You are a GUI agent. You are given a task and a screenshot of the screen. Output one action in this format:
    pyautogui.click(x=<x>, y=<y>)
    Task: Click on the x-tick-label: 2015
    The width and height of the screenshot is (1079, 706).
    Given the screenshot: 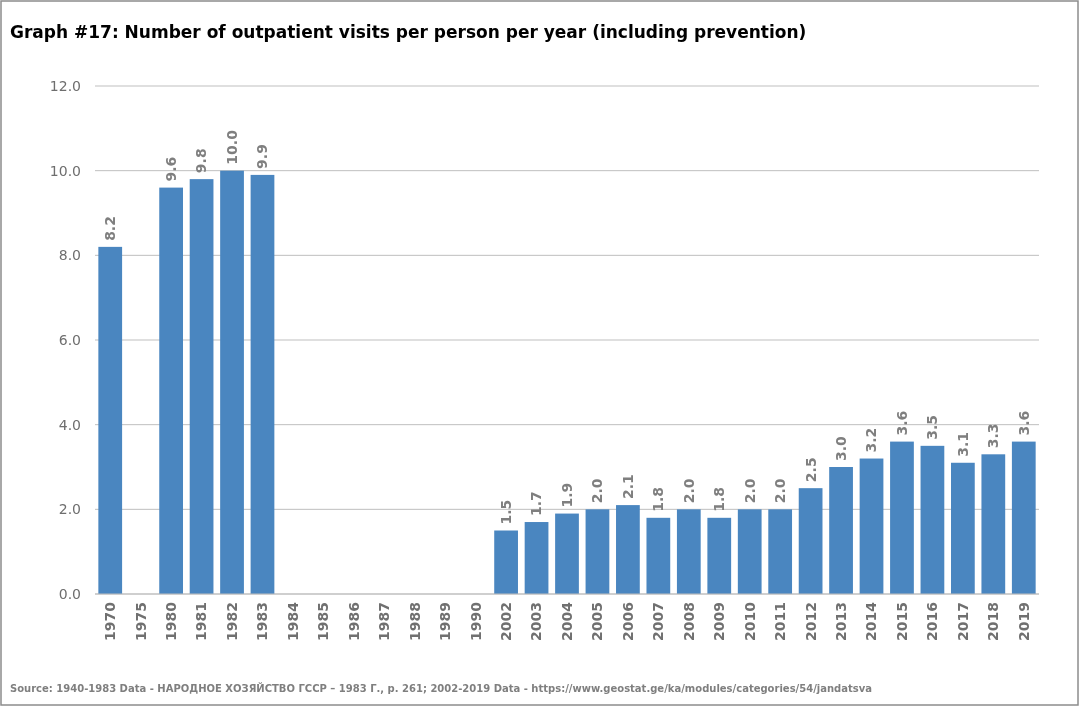 What is the action you would take?
    pyautogui.click(x=901, y=621)
    